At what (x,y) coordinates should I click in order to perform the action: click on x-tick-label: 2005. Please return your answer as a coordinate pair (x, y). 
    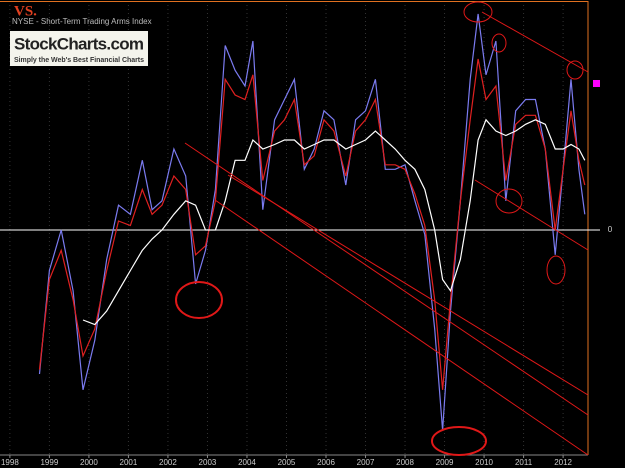
    Looking at the image, I should click on (287, 462).